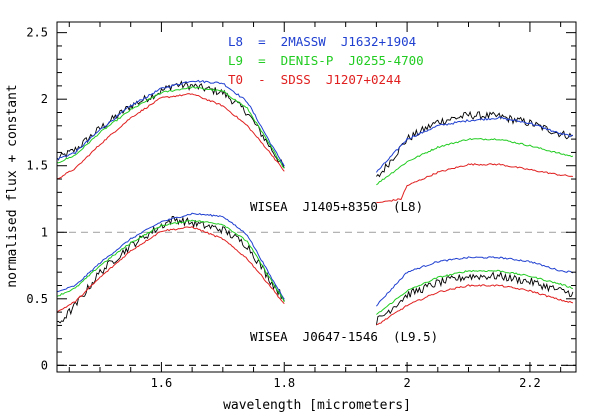 This screenshot has width=600, height=416. Describe the element at coordinates (170, 127) in the screenshot. I see `series-line-2-h-band` at that location.